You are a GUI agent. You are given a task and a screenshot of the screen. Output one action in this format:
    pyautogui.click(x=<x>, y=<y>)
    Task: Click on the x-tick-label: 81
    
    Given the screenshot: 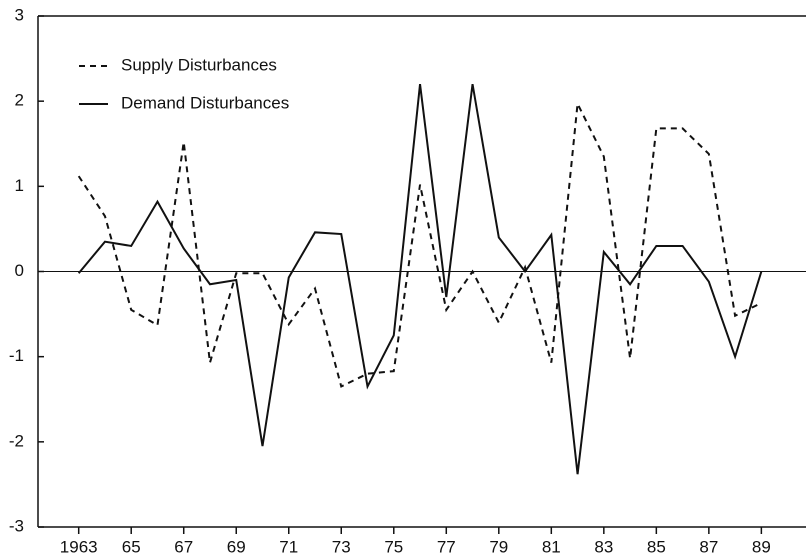 What is the action you would take?
    pyautogui.click(x=551, y=546)
    